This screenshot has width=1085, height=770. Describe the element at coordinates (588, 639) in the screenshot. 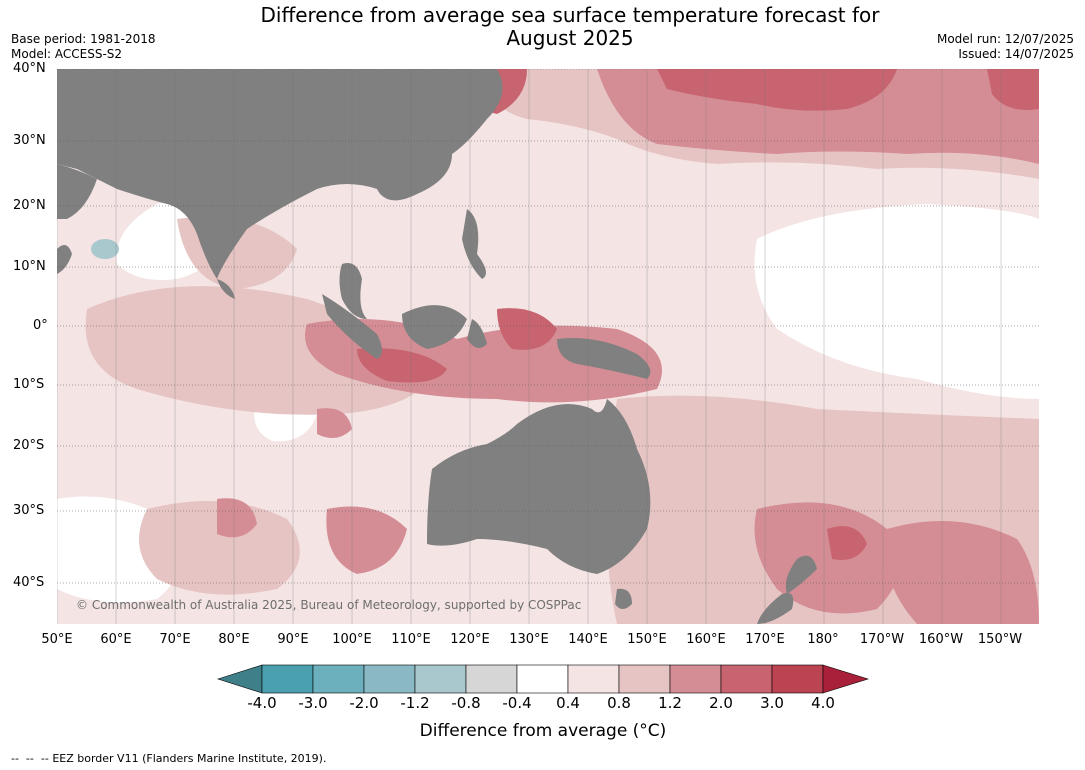

I see `lon-label: 140°E` at that location.